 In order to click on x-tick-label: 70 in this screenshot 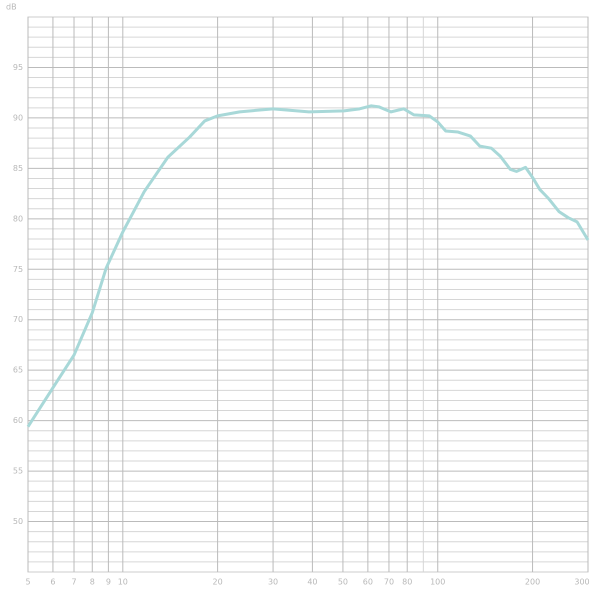, I will do `click(389, 582)`.